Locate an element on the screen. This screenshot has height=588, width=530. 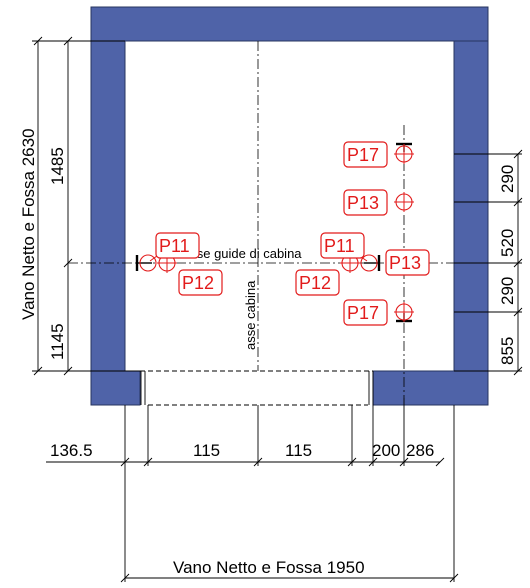
hole-p11-left is located at coordinates (148, 263).